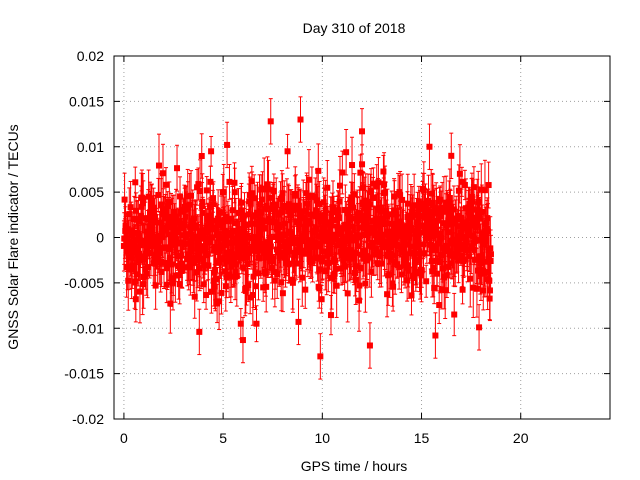 The image size is (640, 480). What do you see at coordinates (90, 147) in the screenshot?
I see `y-tick-label: 0.01` at bounding box center [90, 147].